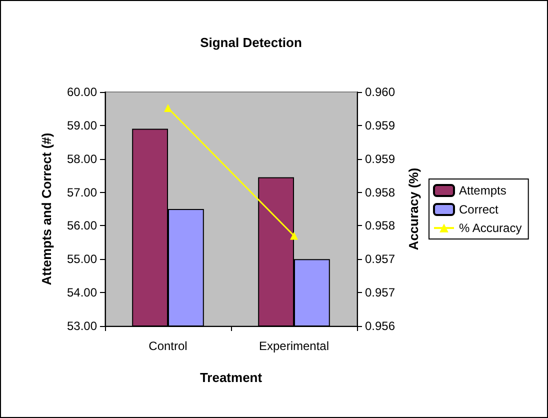 Image resolution: width=548 pixels, height=418 pixels. Describe the element at coordinates (168, 346) in the screenshot. I see `x-tick-label: Control` at that location.